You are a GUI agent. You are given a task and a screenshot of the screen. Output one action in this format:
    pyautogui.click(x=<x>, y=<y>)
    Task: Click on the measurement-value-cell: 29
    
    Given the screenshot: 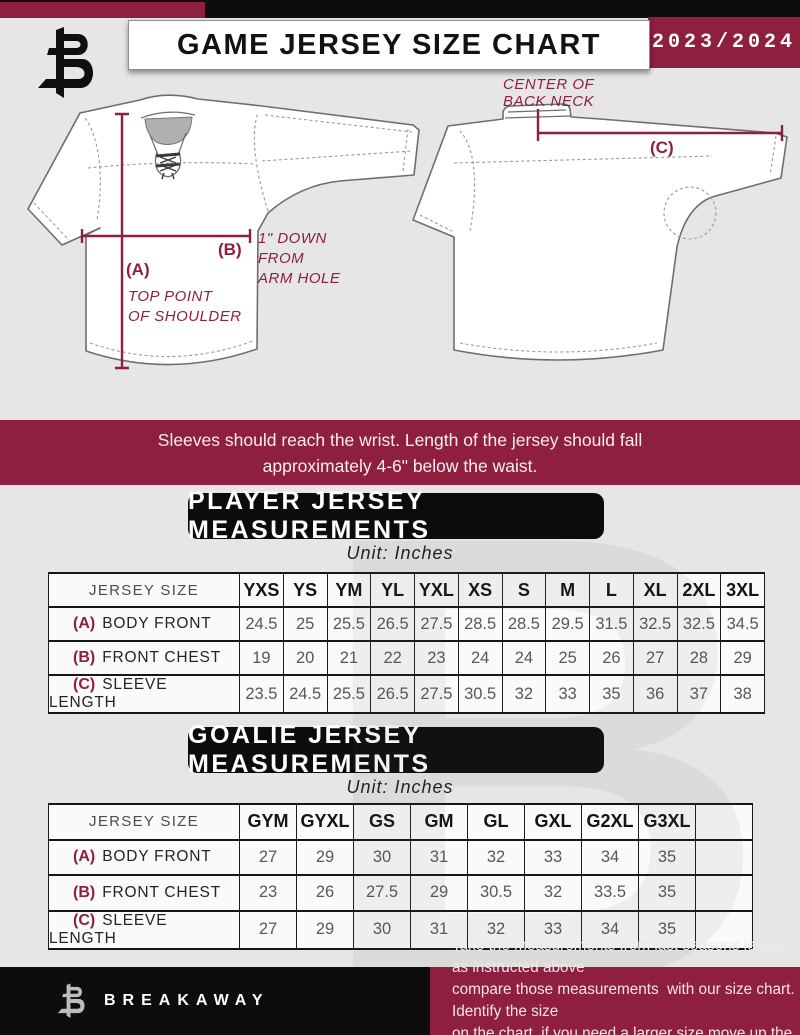 What is the action you would take?
    pyautogui.click(x=742, y=658)
    